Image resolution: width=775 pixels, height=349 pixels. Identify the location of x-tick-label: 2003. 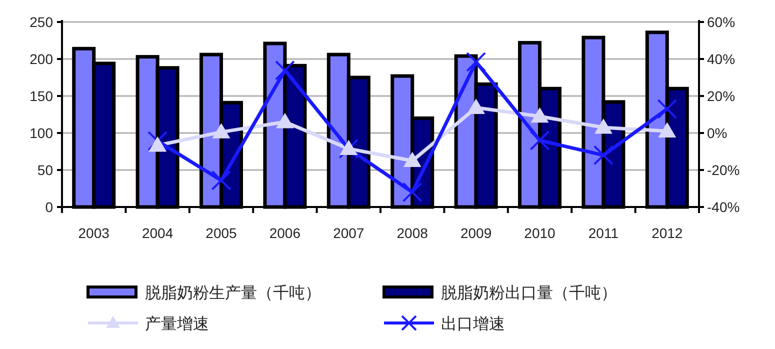
(94, 233).